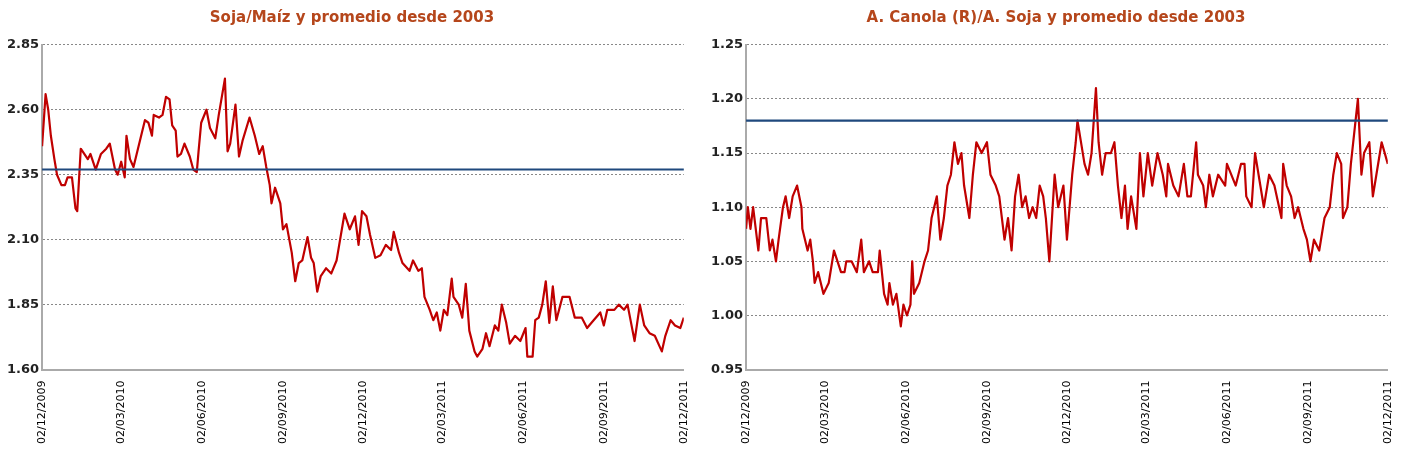 This screenshot has width=1408, height=451. Describe the element at coordinates (727, 152) in the screenshot. I see `y-tick-label: 1.15` at that location.